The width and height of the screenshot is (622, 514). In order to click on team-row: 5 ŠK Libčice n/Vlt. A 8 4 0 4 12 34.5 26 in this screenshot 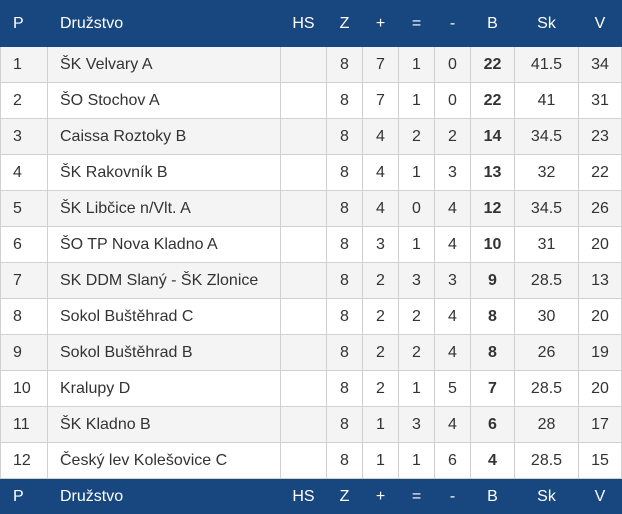, I will do `click(311, 208)`.